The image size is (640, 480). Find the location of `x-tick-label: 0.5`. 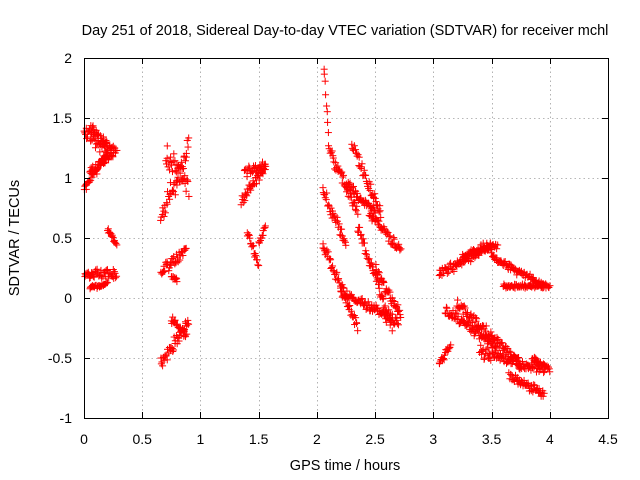

x-tick-label: 0.5 is located at coordinates (142, 439).